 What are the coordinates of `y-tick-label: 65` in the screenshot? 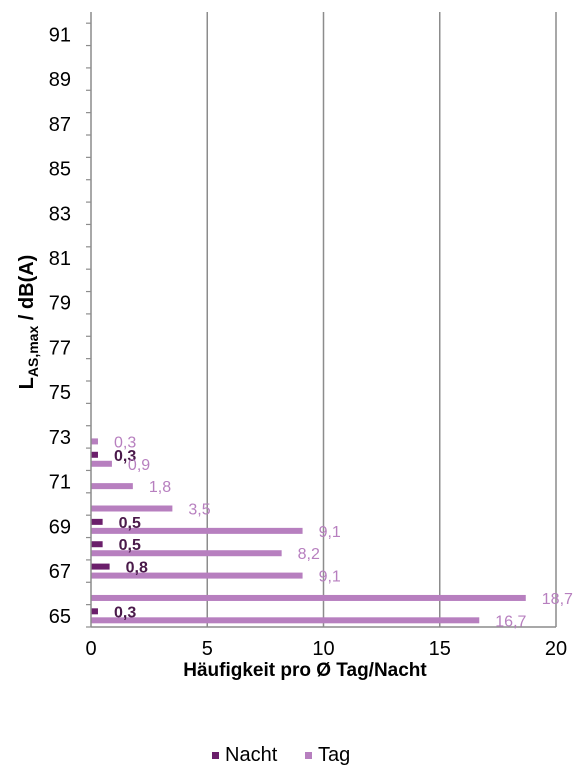 It's located at (60, 617).